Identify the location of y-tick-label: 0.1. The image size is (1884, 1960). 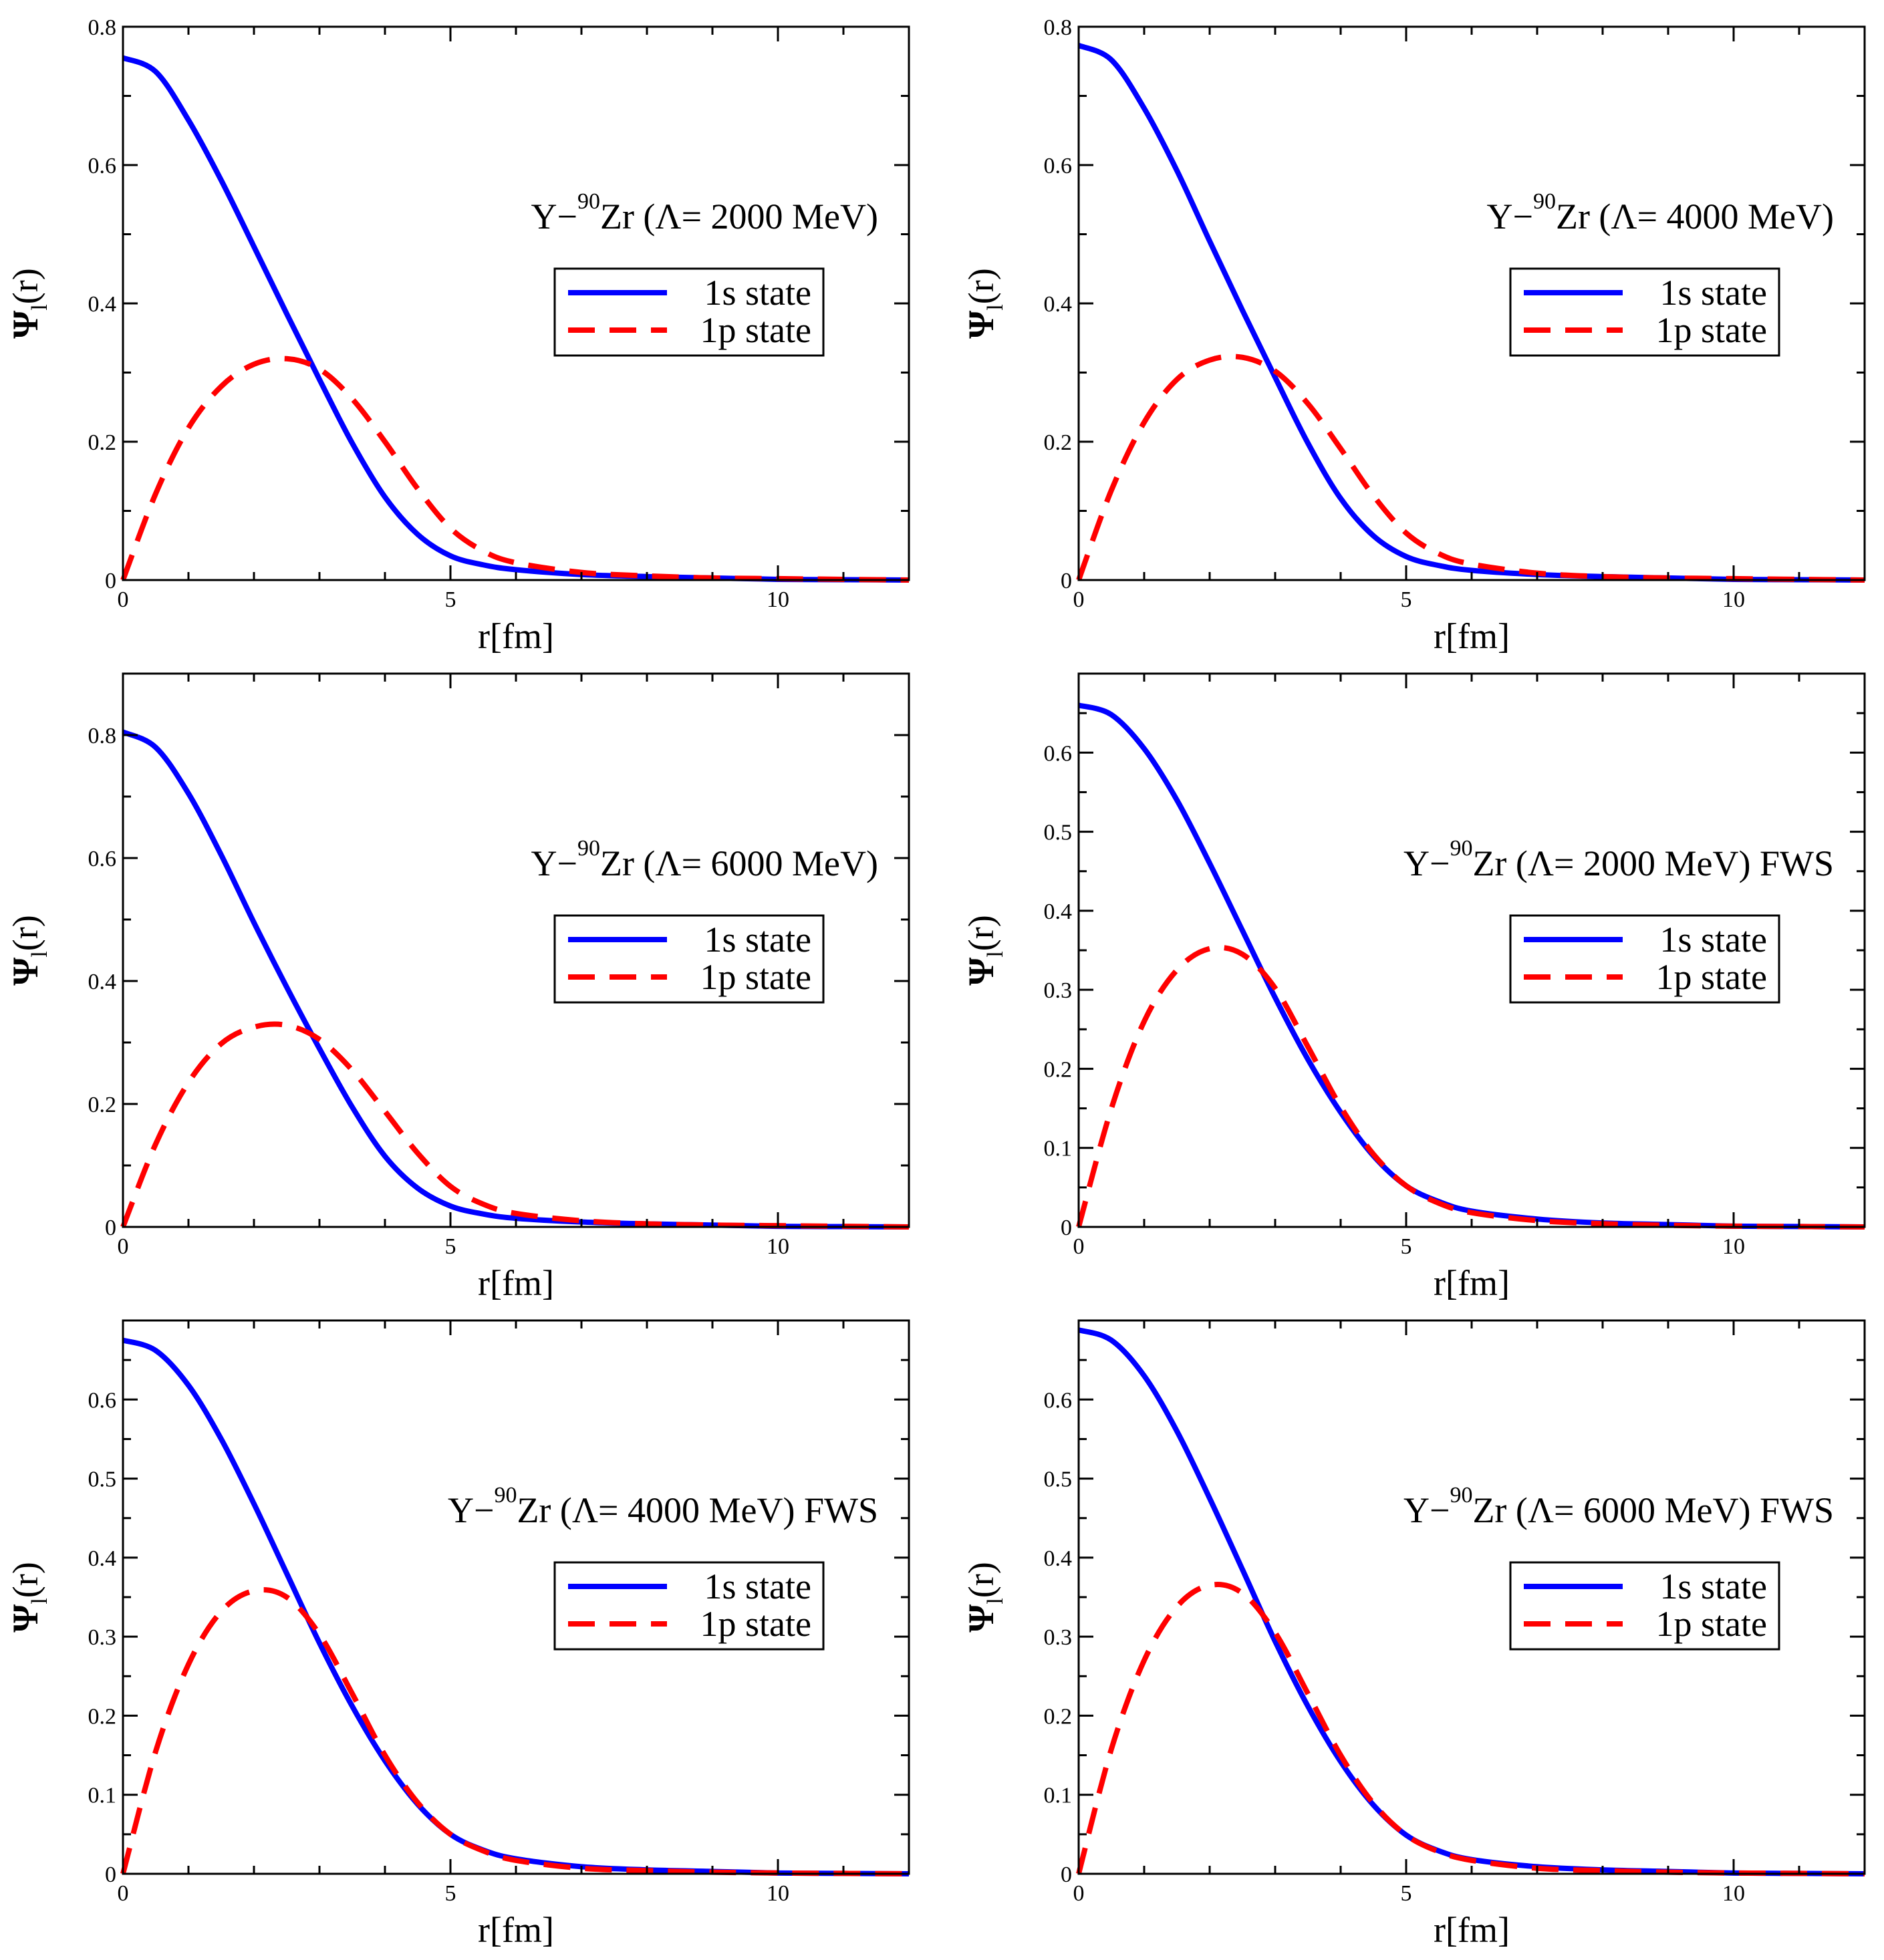
(1058, 1796).